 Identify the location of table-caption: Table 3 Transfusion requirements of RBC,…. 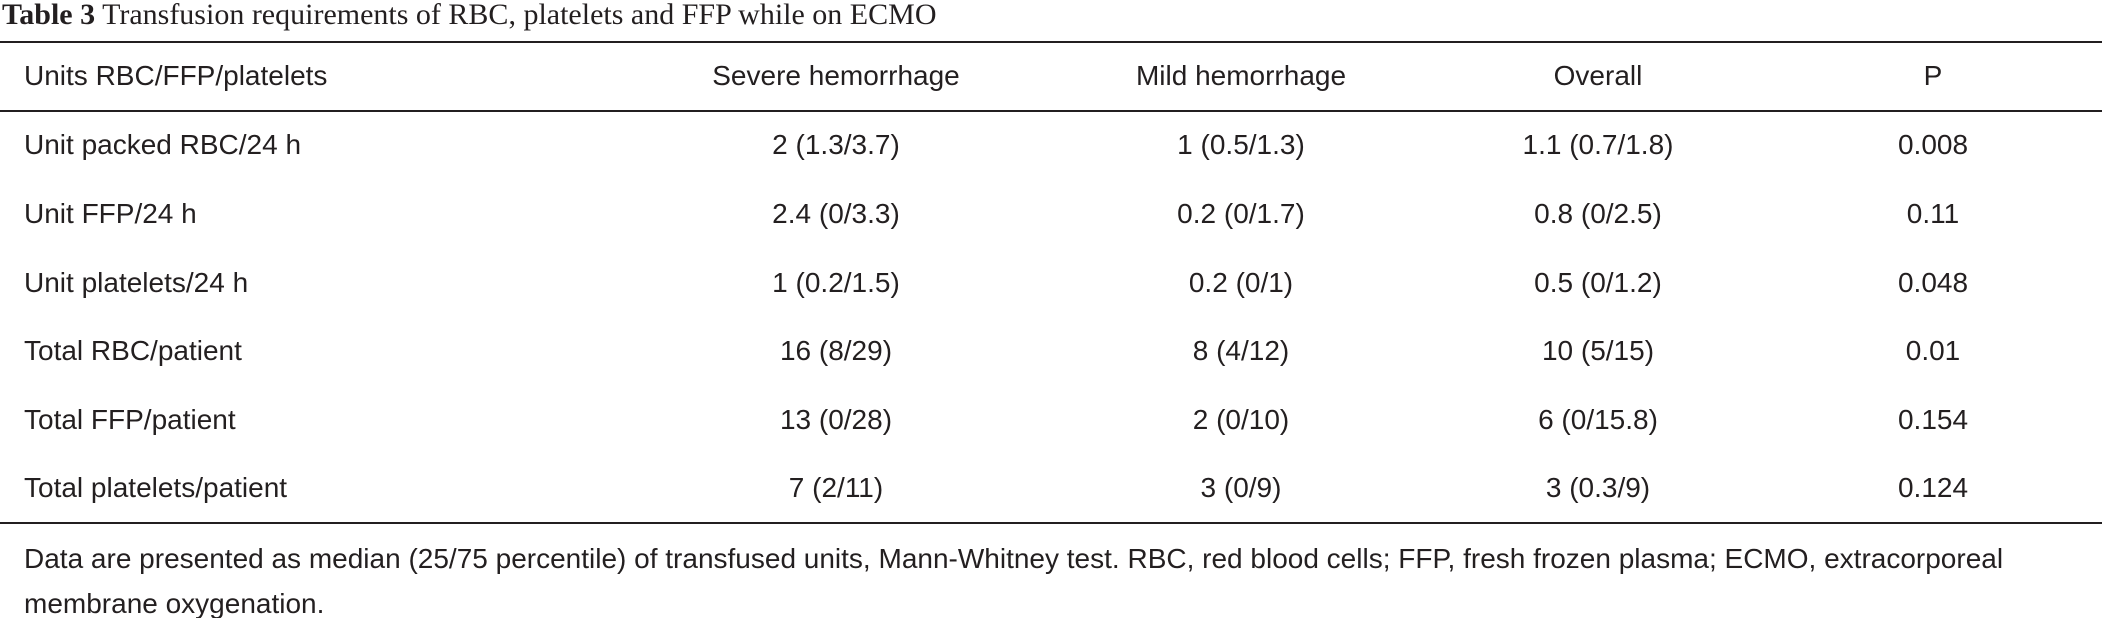
(469, 16).